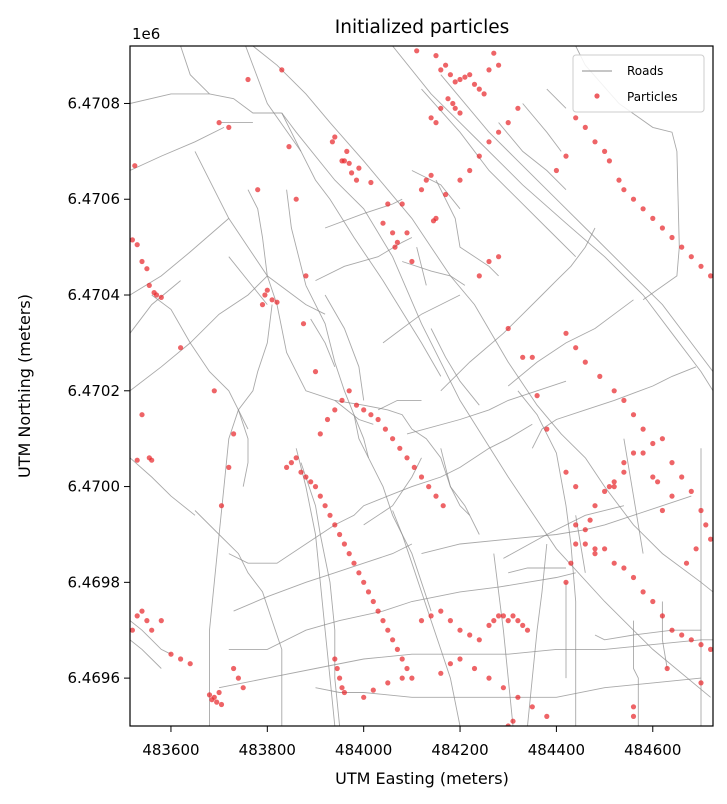 The height and width of the screenshot is (804, 727). I want to click on x-axis-label: UTM Easting (meters), so click(422, 778).